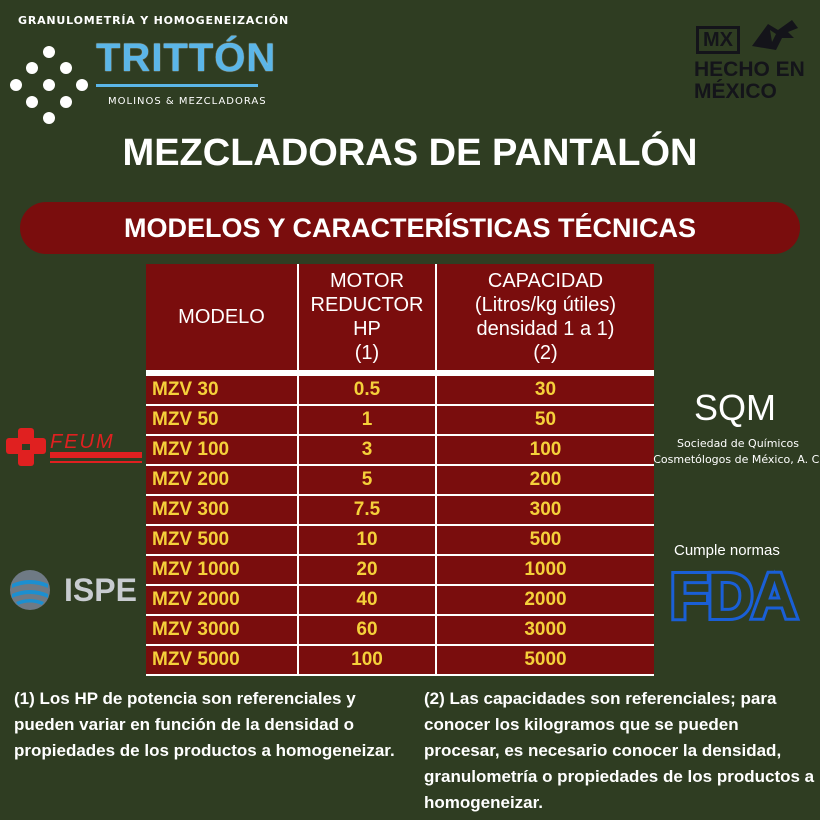 This screenshot has width=820, height=820. What do you see at coordinates (544, 570) in the screenshot?
I see `capacity-cell: 1000` at bounding box center [544, 570].